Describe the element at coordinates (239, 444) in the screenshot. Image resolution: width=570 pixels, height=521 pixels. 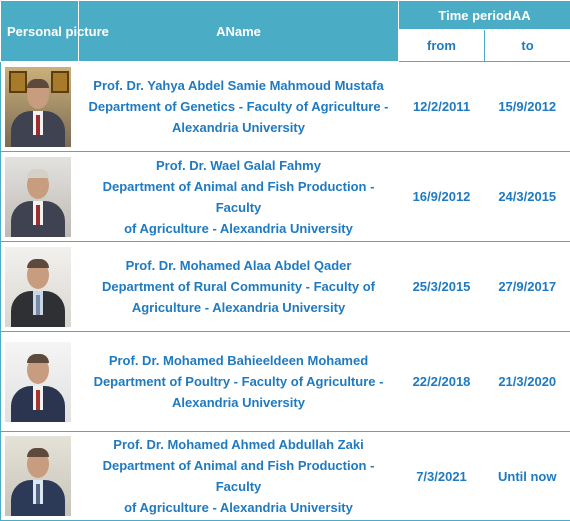
I see `person-name: Prof. Dr. Mohamed Ahmed Abdullah Zaki` at that location.